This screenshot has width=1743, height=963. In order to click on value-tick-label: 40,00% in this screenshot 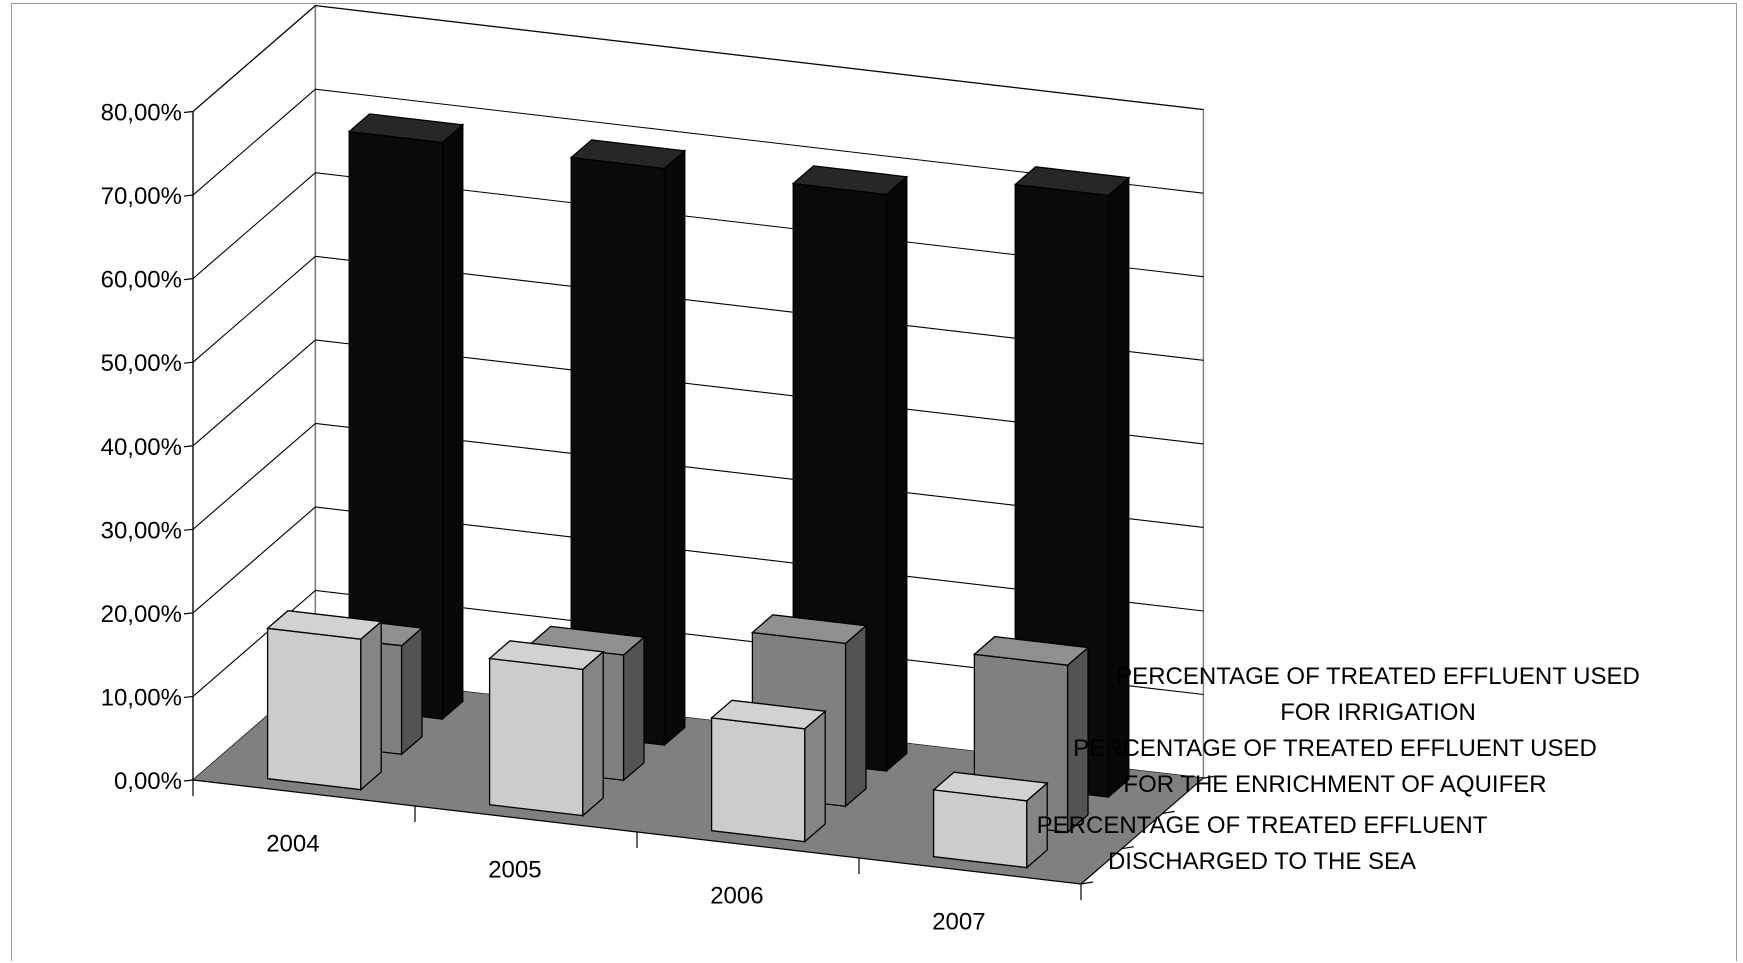, I will do `click(141, 447)`.